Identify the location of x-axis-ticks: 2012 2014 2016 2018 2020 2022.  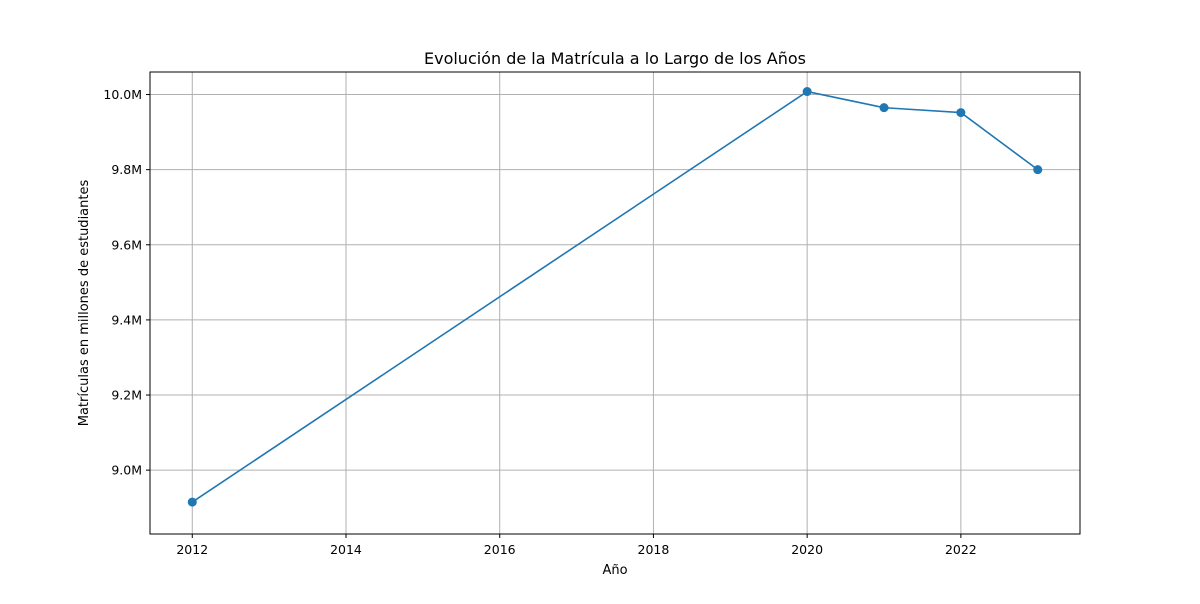
(576, 545).